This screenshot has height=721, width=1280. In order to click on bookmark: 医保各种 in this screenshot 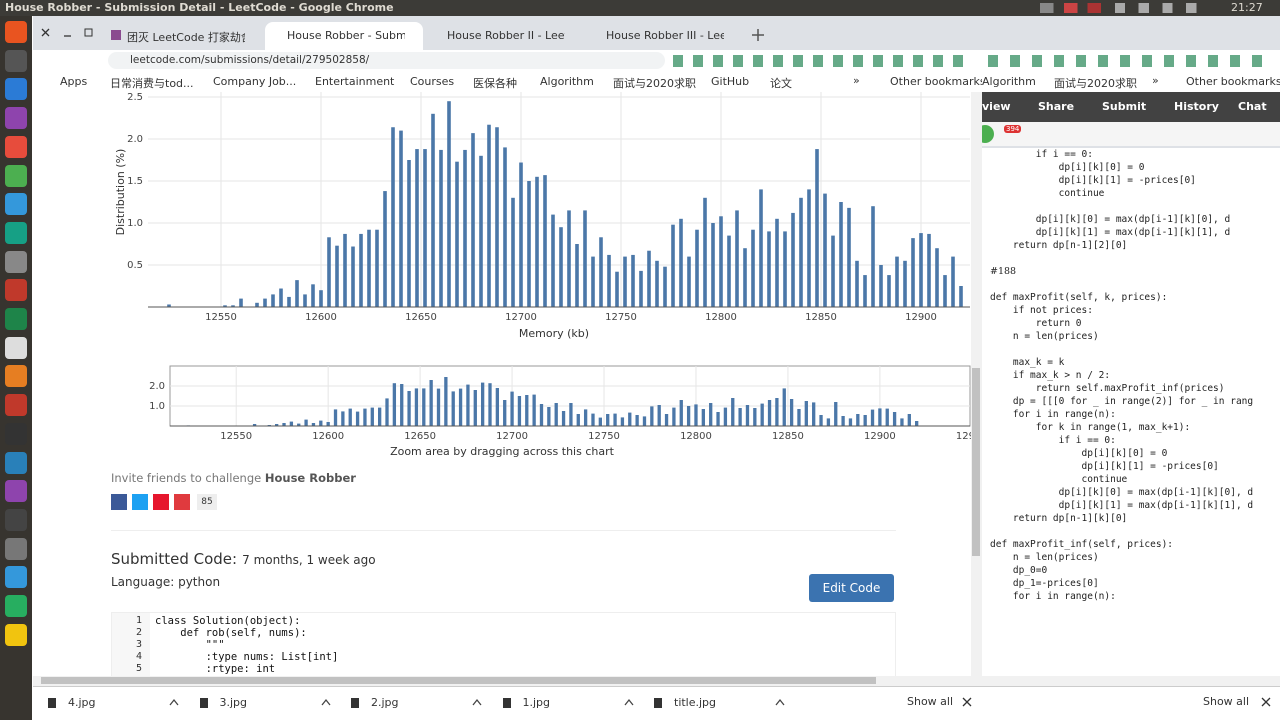, I will do `click(495, 83)`.